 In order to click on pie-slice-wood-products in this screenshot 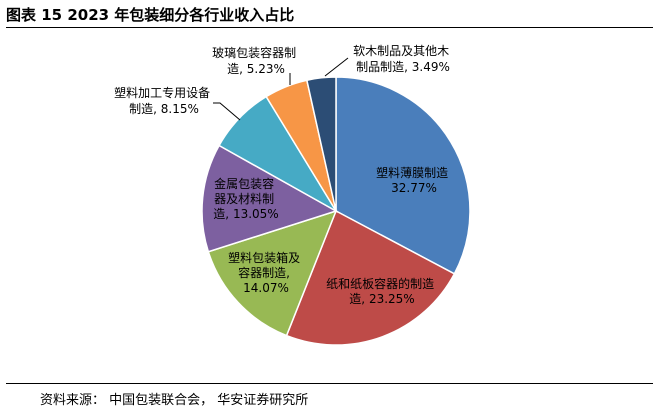, I will do `click(321, 144)`.